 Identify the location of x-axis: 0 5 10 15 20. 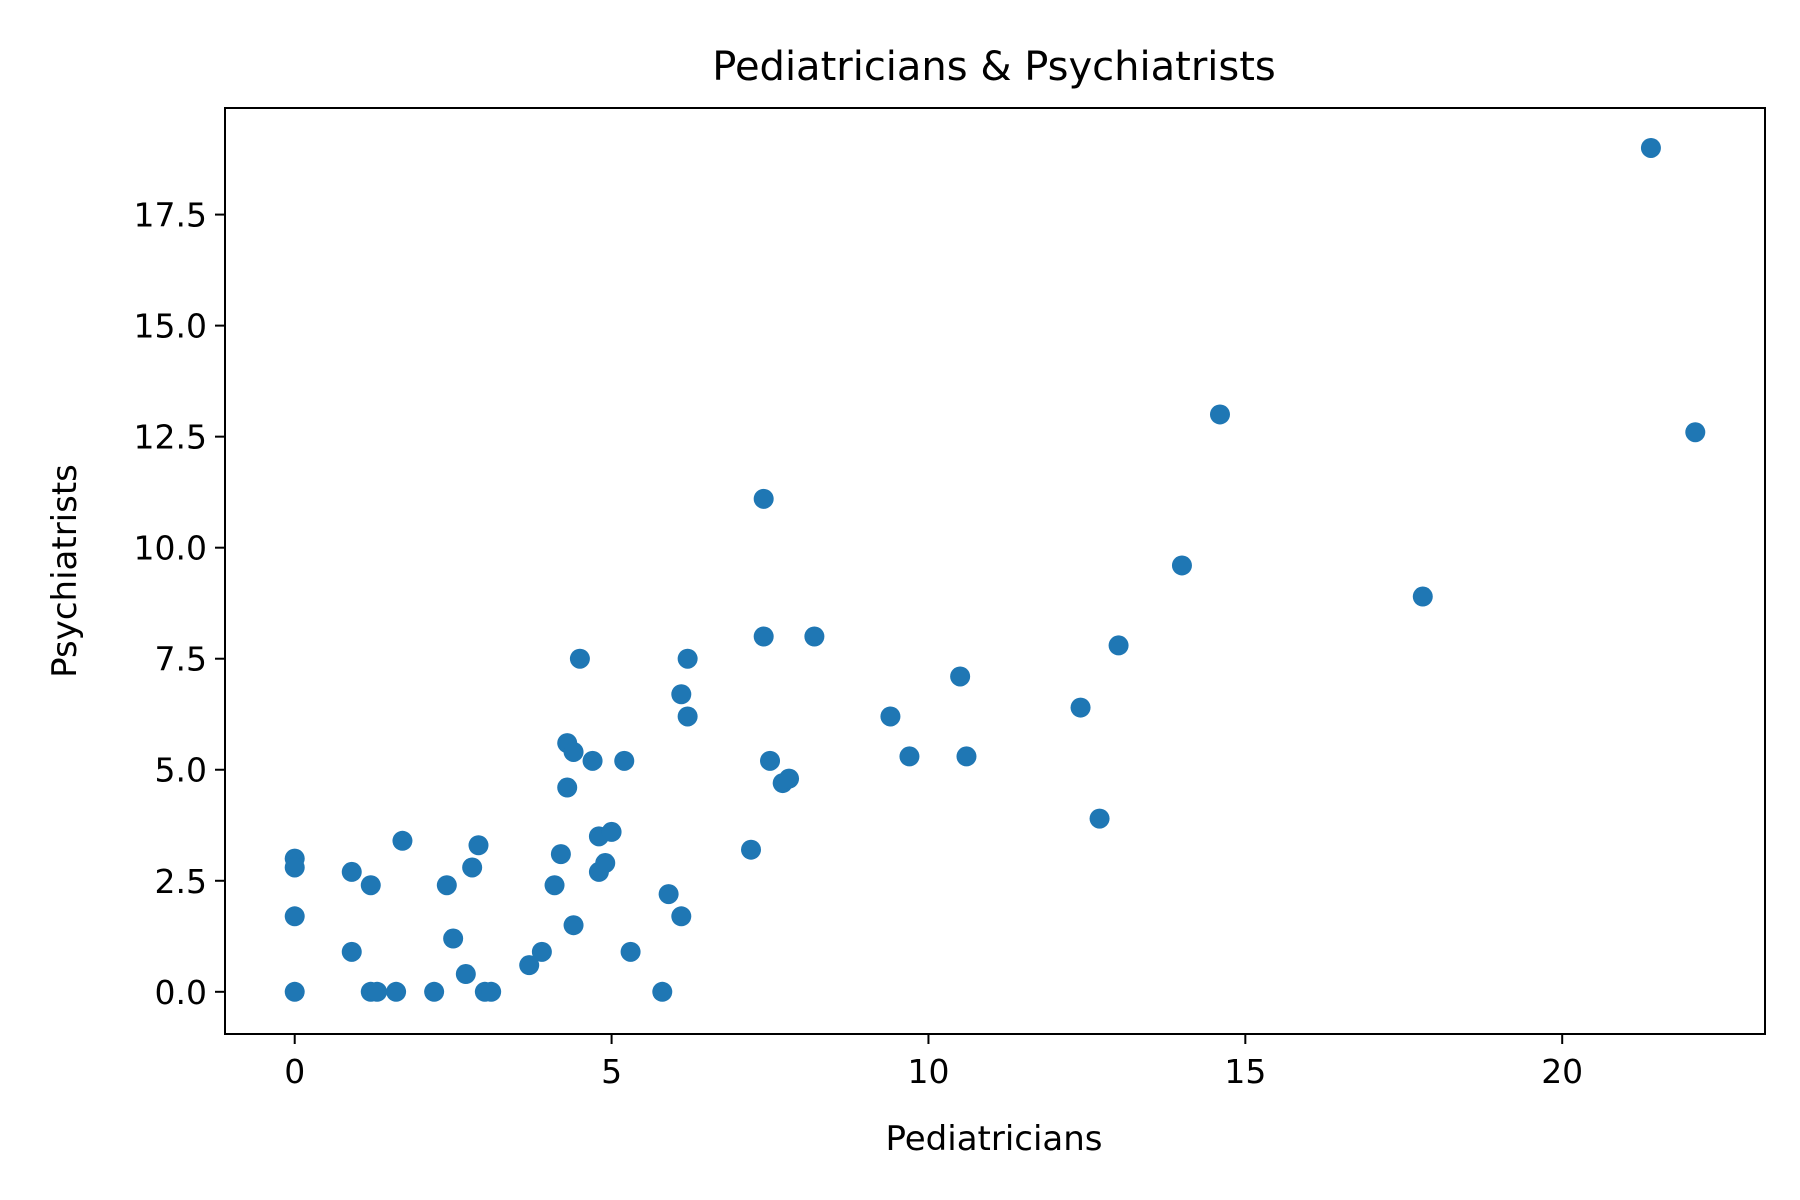
(933, 1062).